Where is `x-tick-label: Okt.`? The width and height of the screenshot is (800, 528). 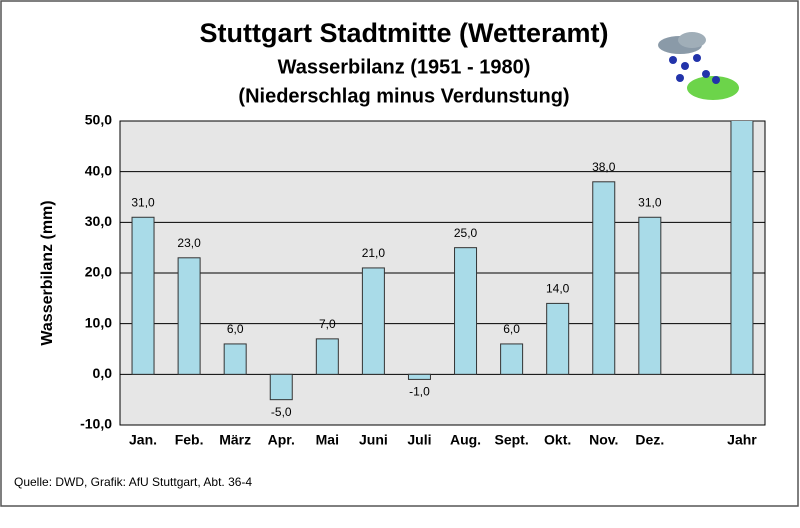
x-tick-label: Okt. is located at coordinates (557, 440).